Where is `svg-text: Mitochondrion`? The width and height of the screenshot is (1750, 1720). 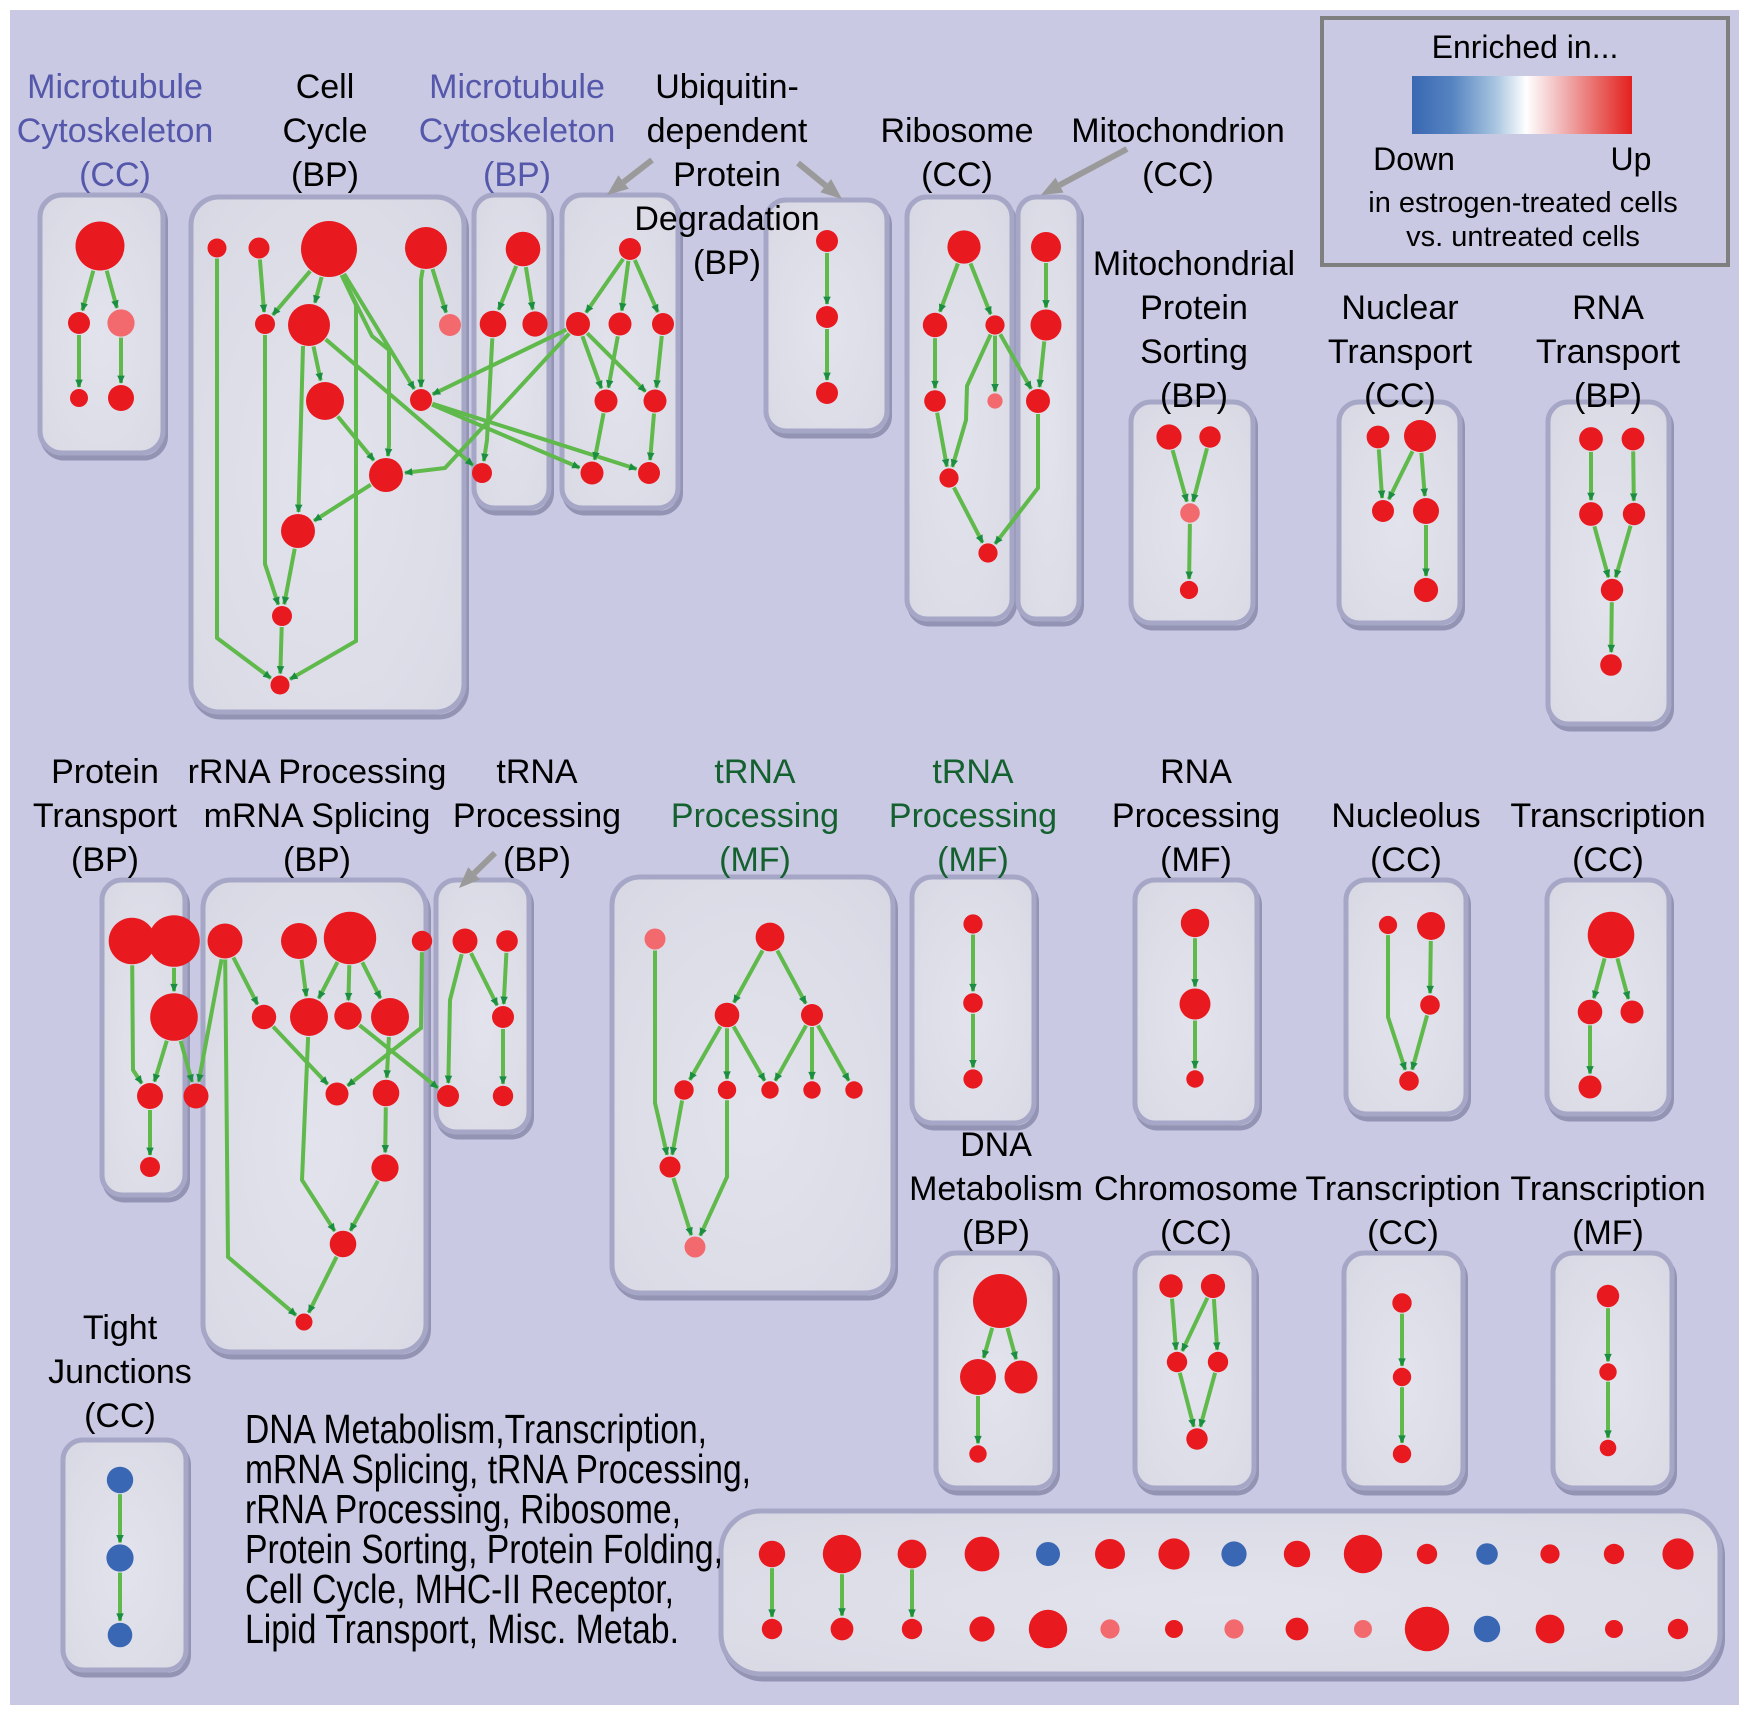 svg-text: Mitochondrion is located at coordinates (1178, 131).